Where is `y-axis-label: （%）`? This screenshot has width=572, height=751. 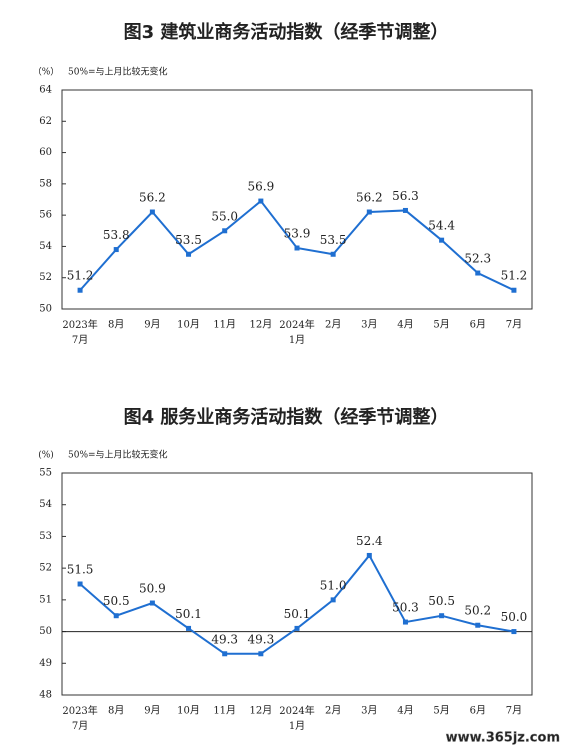
y-axis-label: （%） is located at coordinates (46, 72).